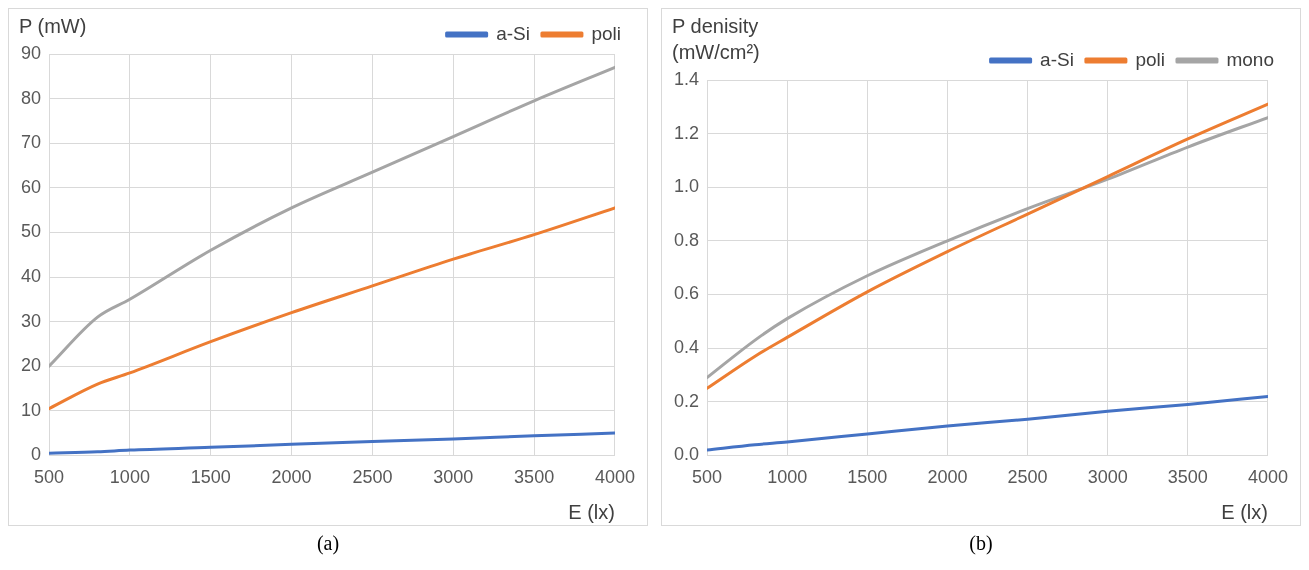 The image size is (1309, 570). What do you see at coordinates (31, 409) in the screenshot?
I see `y-tick-label: 10` at bounding box center [31, 409].